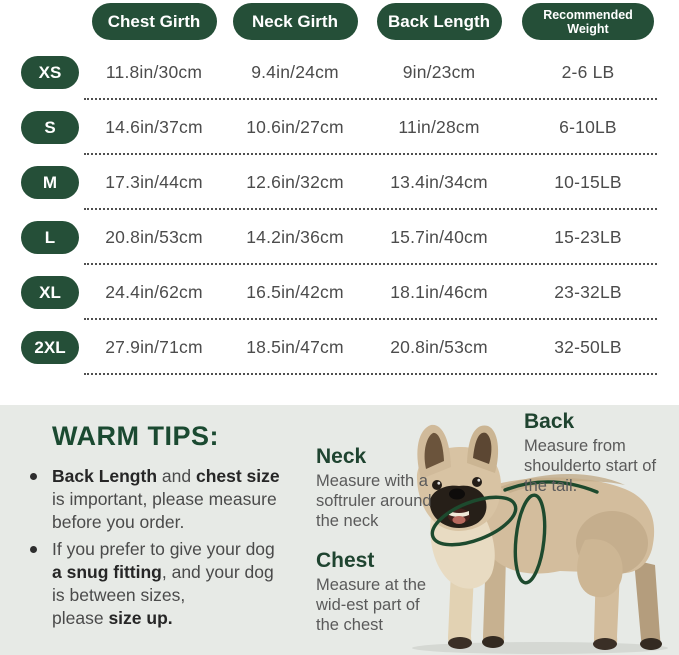 The image size is (679, 655). I want to click on size-badge: S, so click(50, 127).